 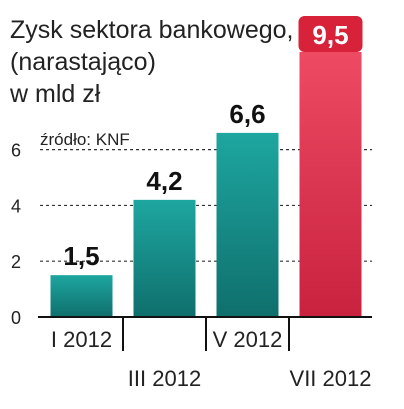 What do you see at coordinates (331, 378) in the screenshot?
I see `x-tick-label: VII 2012` at bounding box center [331, 378].